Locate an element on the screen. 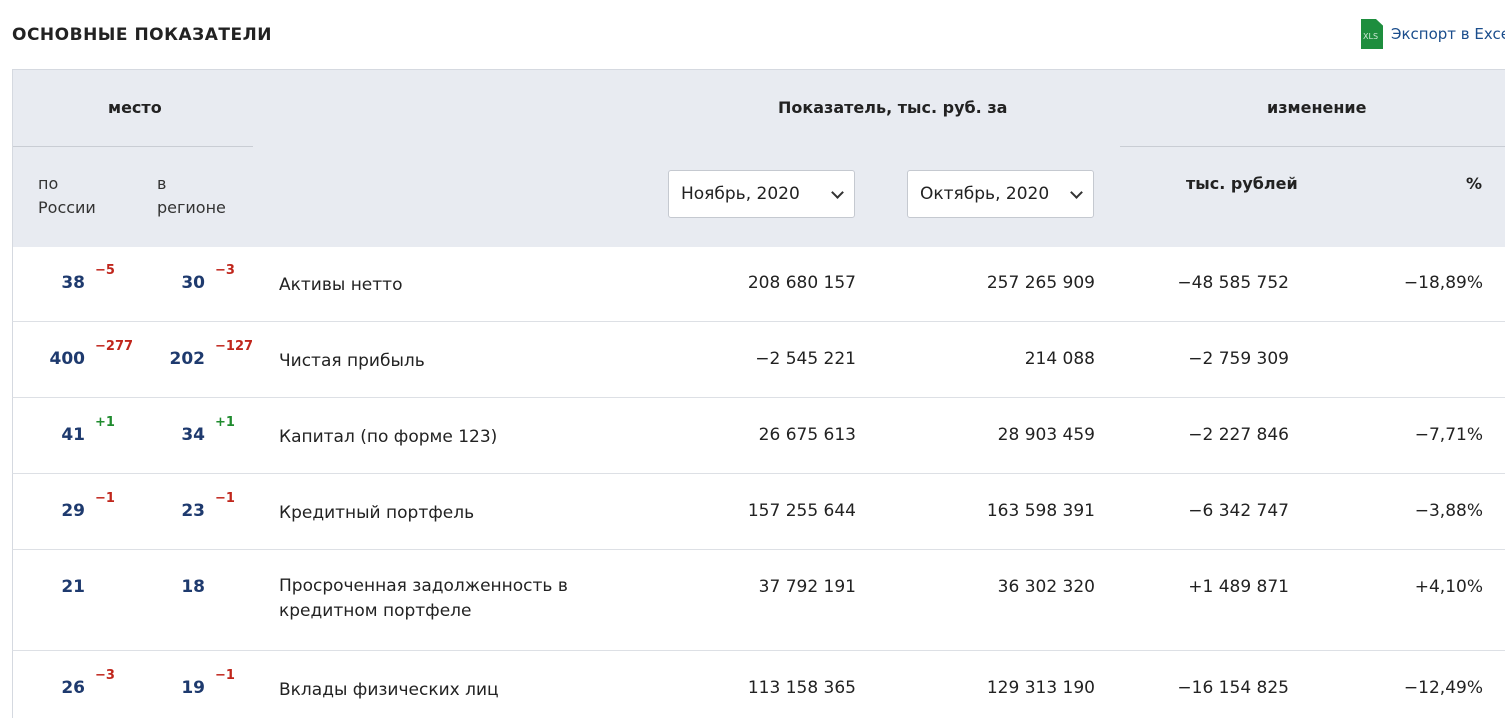 The width and height of the screenshot is (1505, 718). header-by-russia: по России is located at coordinates (67, 195).